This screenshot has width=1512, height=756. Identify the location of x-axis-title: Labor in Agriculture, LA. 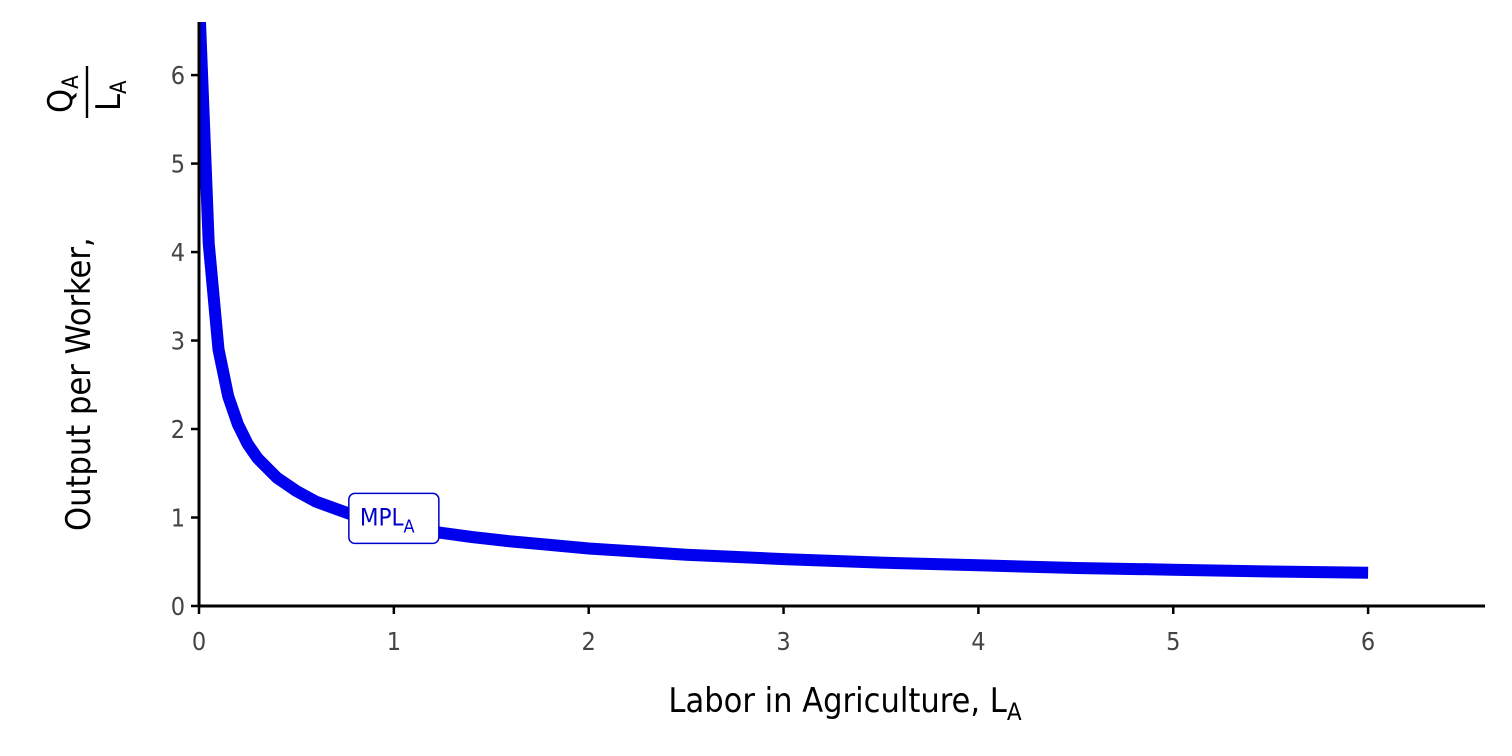
(844, 703).